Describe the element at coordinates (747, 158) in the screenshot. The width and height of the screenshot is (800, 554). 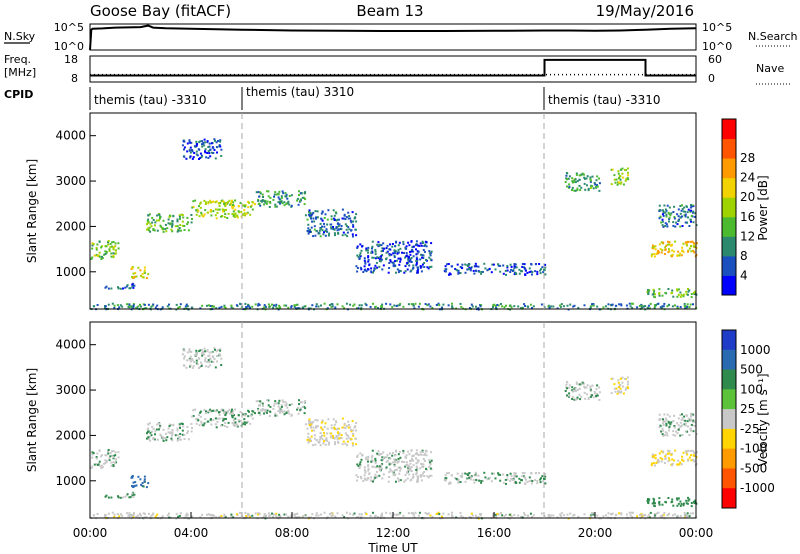
I see `colorbar-tick-label: 28` at that location.